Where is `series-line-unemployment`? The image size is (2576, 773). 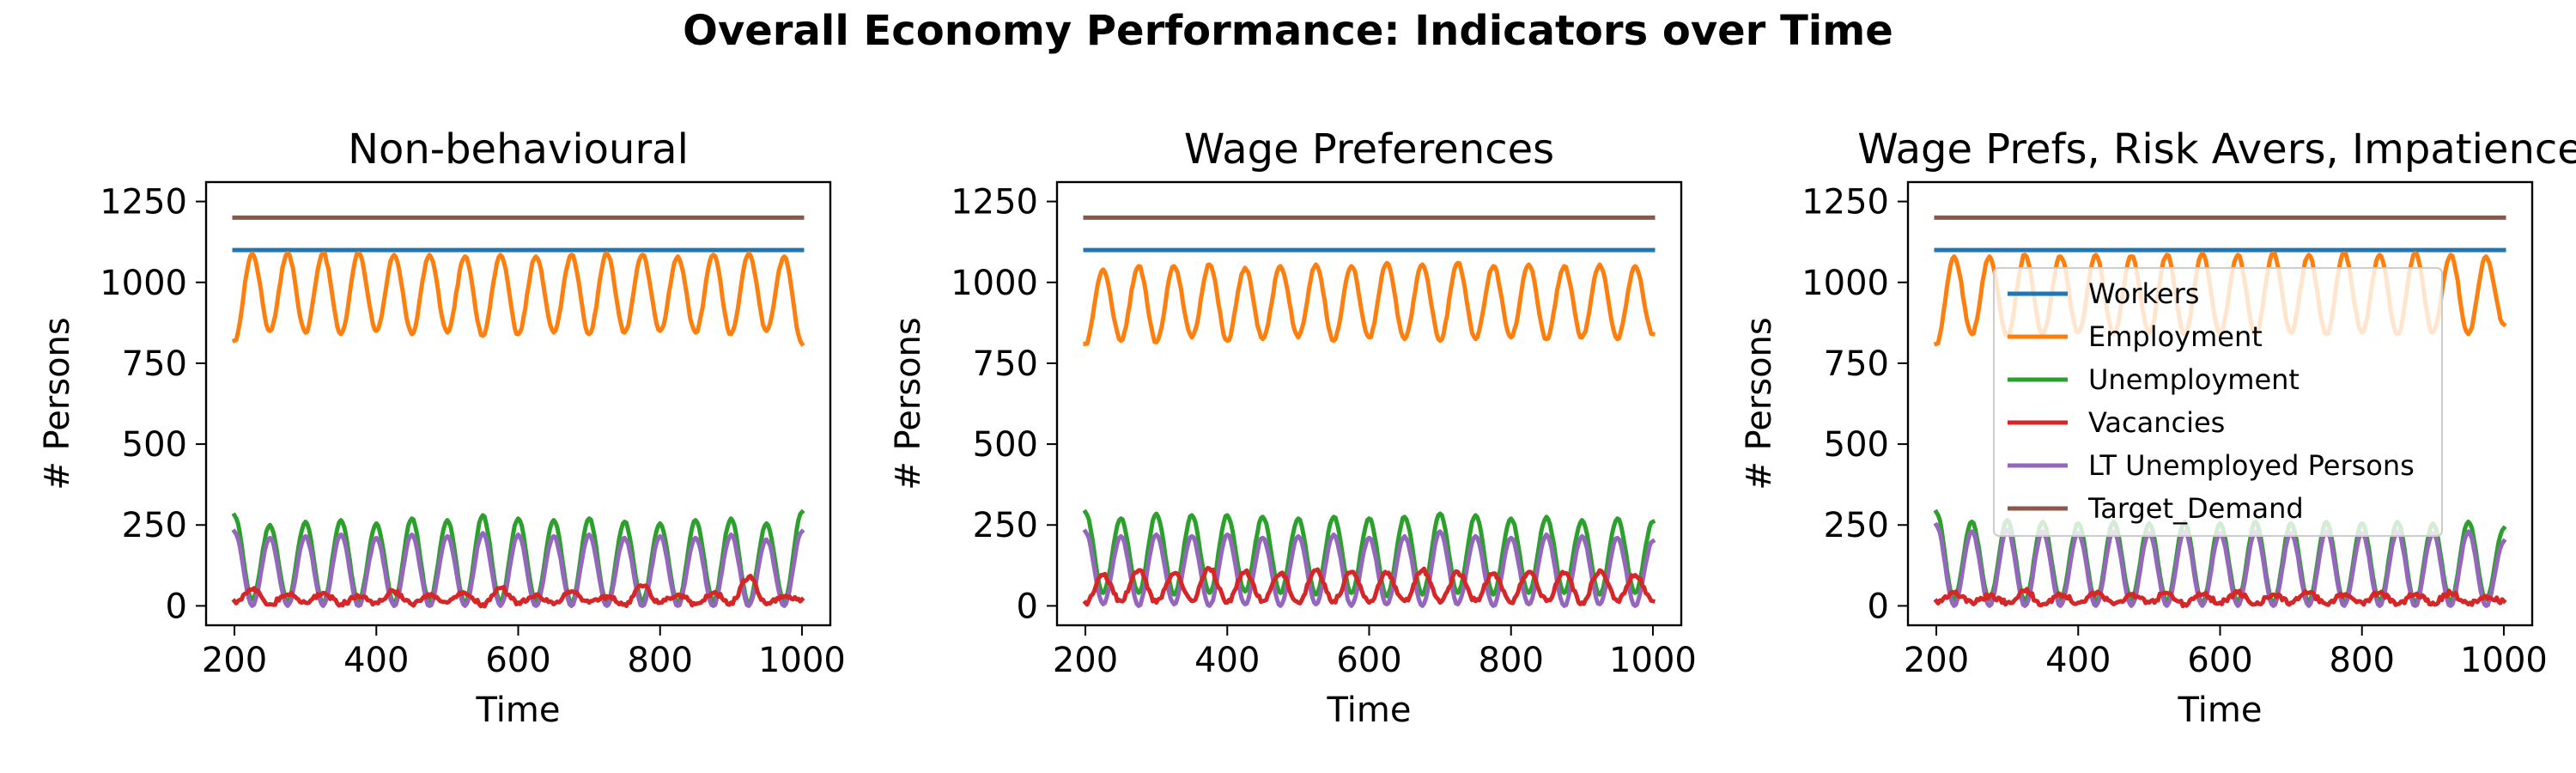 series-line-unemployment is located at coordinates (1369, 553).